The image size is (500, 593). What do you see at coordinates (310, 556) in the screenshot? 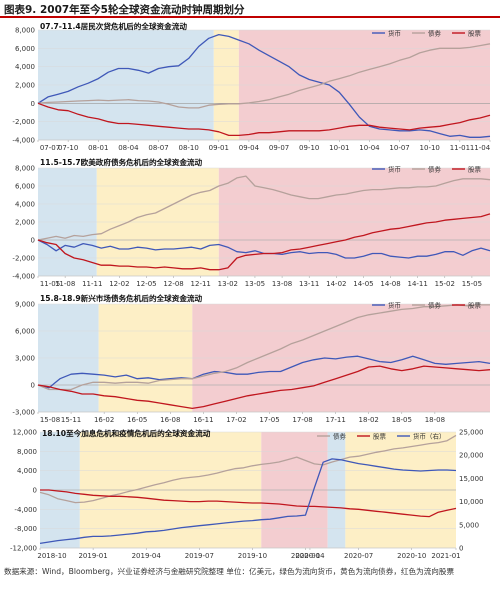
I see `x-tick-label: 2020-04` at bounding box center [310, 556].